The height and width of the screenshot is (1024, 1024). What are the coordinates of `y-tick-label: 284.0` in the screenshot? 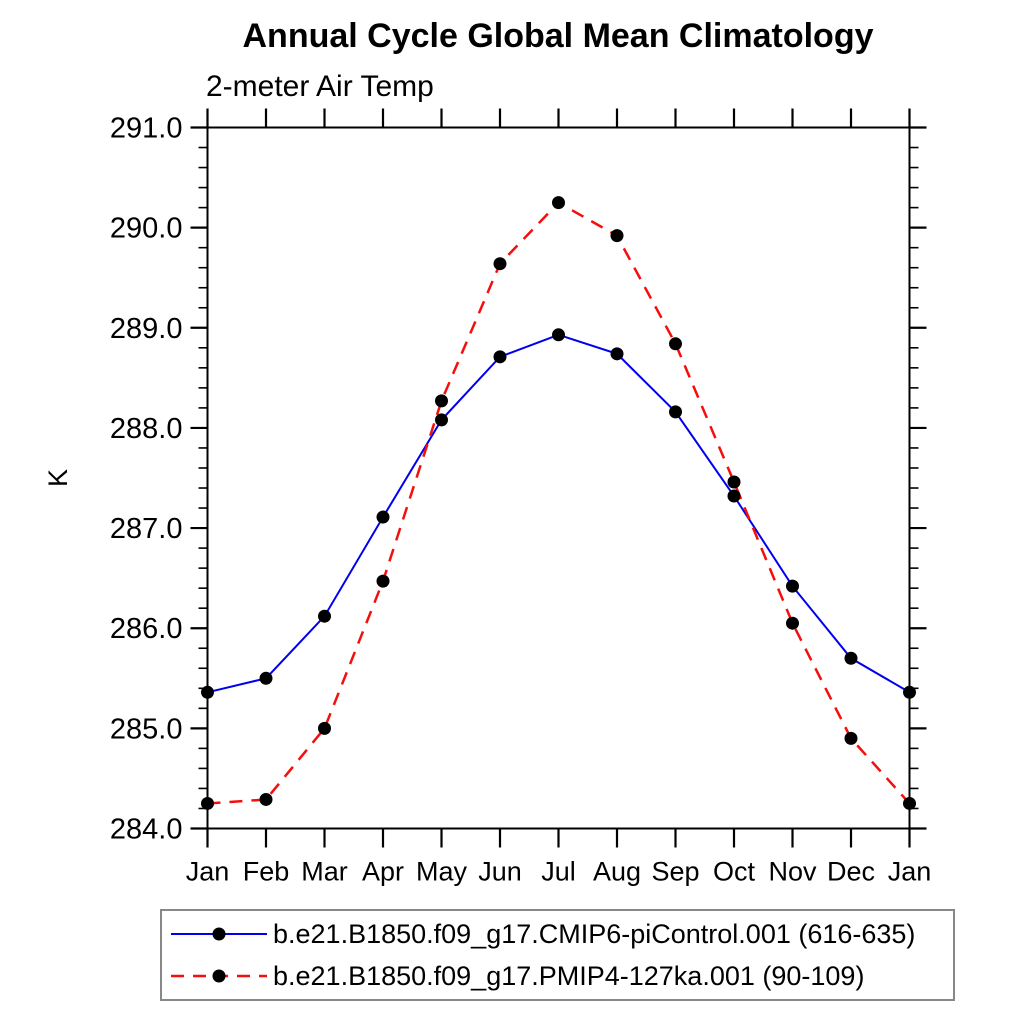 It's located at (146, 830).